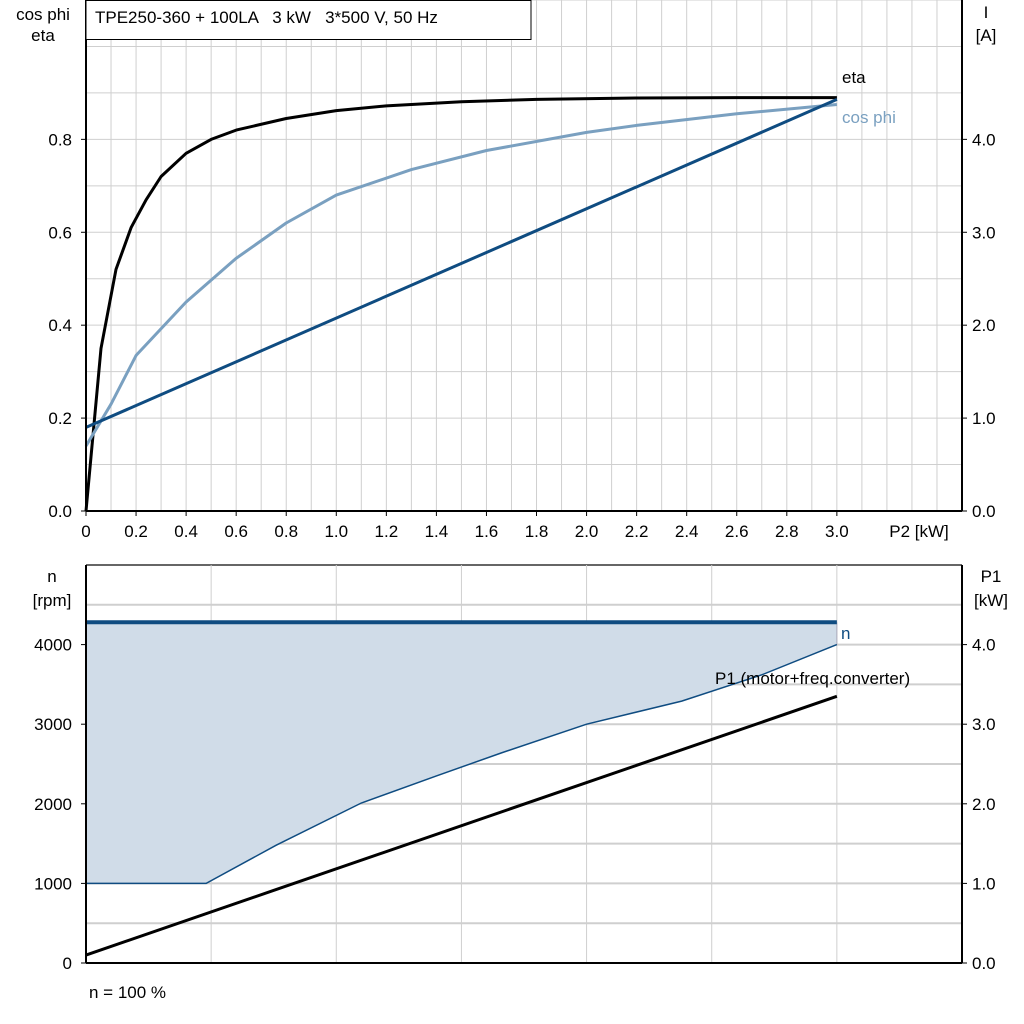 Image resolution: width=1024 pixels, height=1024 pixels. What do you see at coordinates (186, 531) in the screenshot?
I see `x-tick-label: 0.4` at bounding box center [186, 531].